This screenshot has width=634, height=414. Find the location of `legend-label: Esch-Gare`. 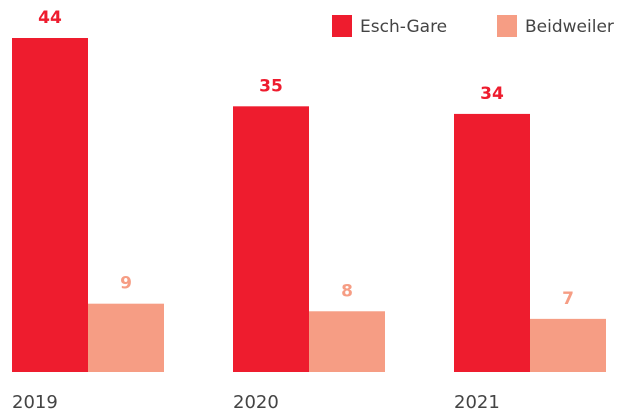

legend-label: Esch-Gare is located at coordinates (403, 27).